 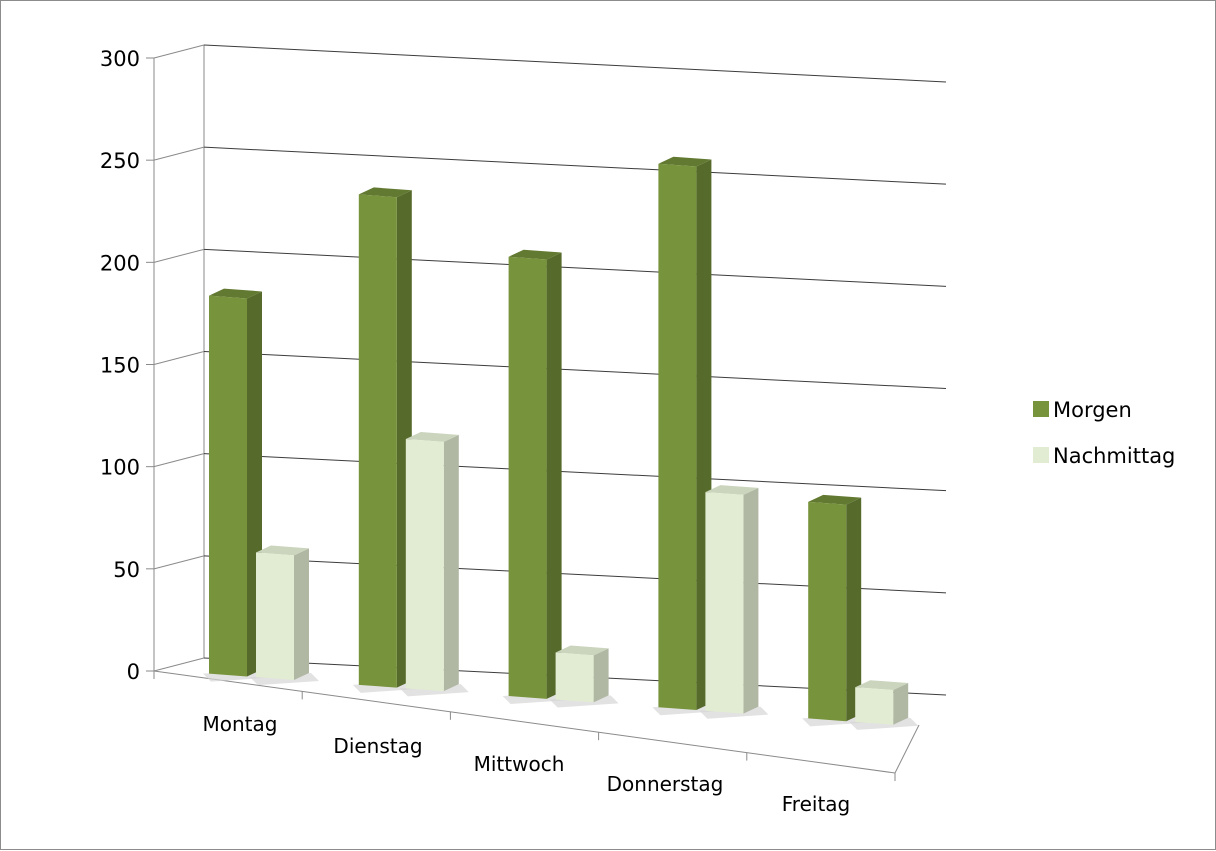 I want to click on y-axis-tick-labels: 0 50 100 150 200 250 300, so click(x=120, y=365).